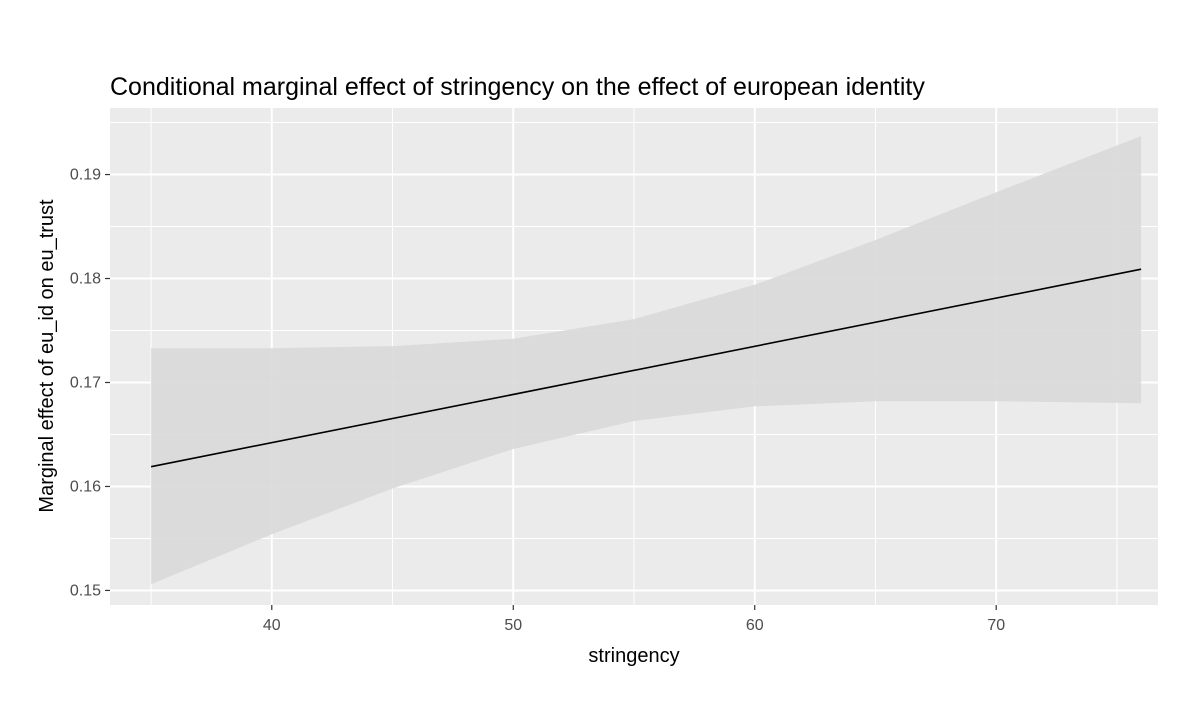 The height and width of the screenshot is (702, 1200). Describe the element at coordinates (47, 356) in the screenshot. I see `y-axis-title: Marginal effect of eu_id on eu_trust` at that location.